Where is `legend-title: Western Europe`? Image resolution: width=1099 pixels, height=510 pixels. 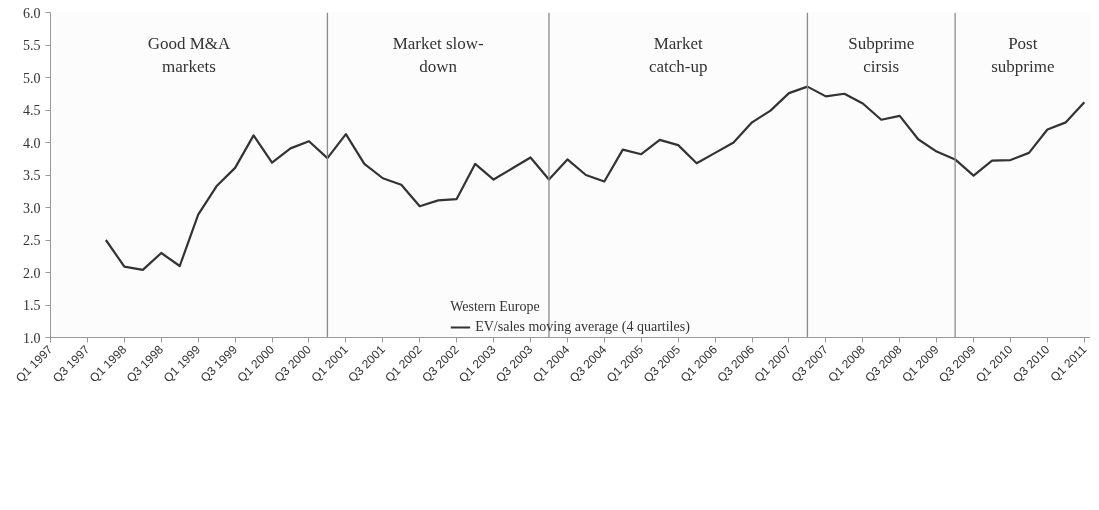 legend-title: Western Europe is located at coordinates (495, 307).